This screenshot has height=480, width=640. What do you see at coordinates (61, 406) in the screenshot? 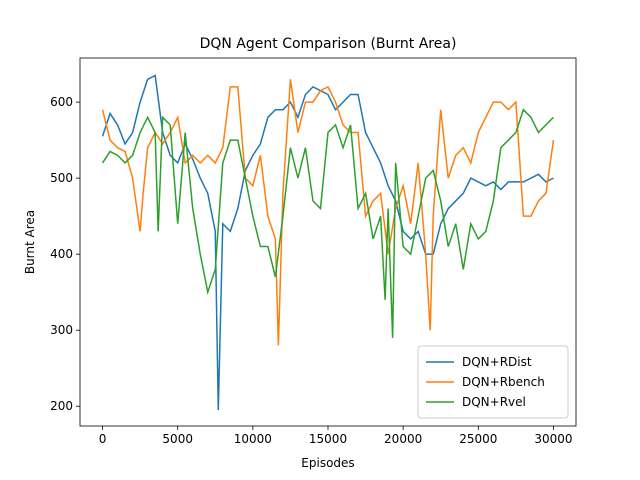
I see `y-tick-label: 200` at bounding box center [61, 406].